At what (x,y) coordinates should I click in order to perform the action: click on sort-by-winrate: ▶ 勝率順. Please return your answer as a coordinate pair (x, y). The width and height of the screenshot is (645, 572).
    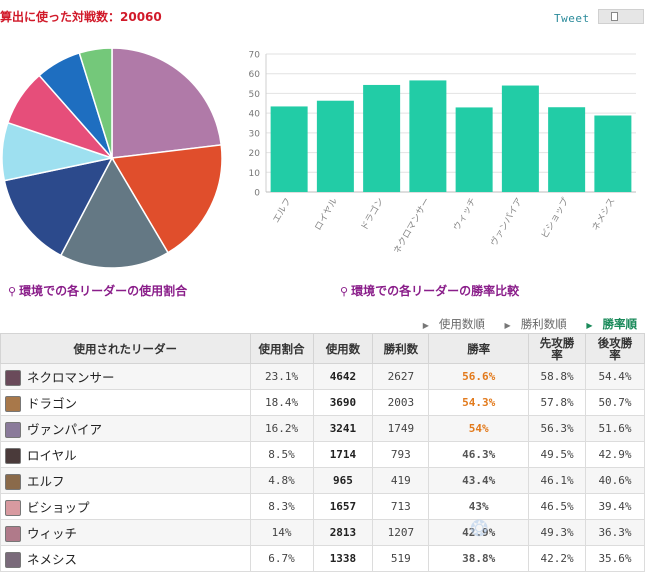
    Looking at the image, I should click on (611, 324).